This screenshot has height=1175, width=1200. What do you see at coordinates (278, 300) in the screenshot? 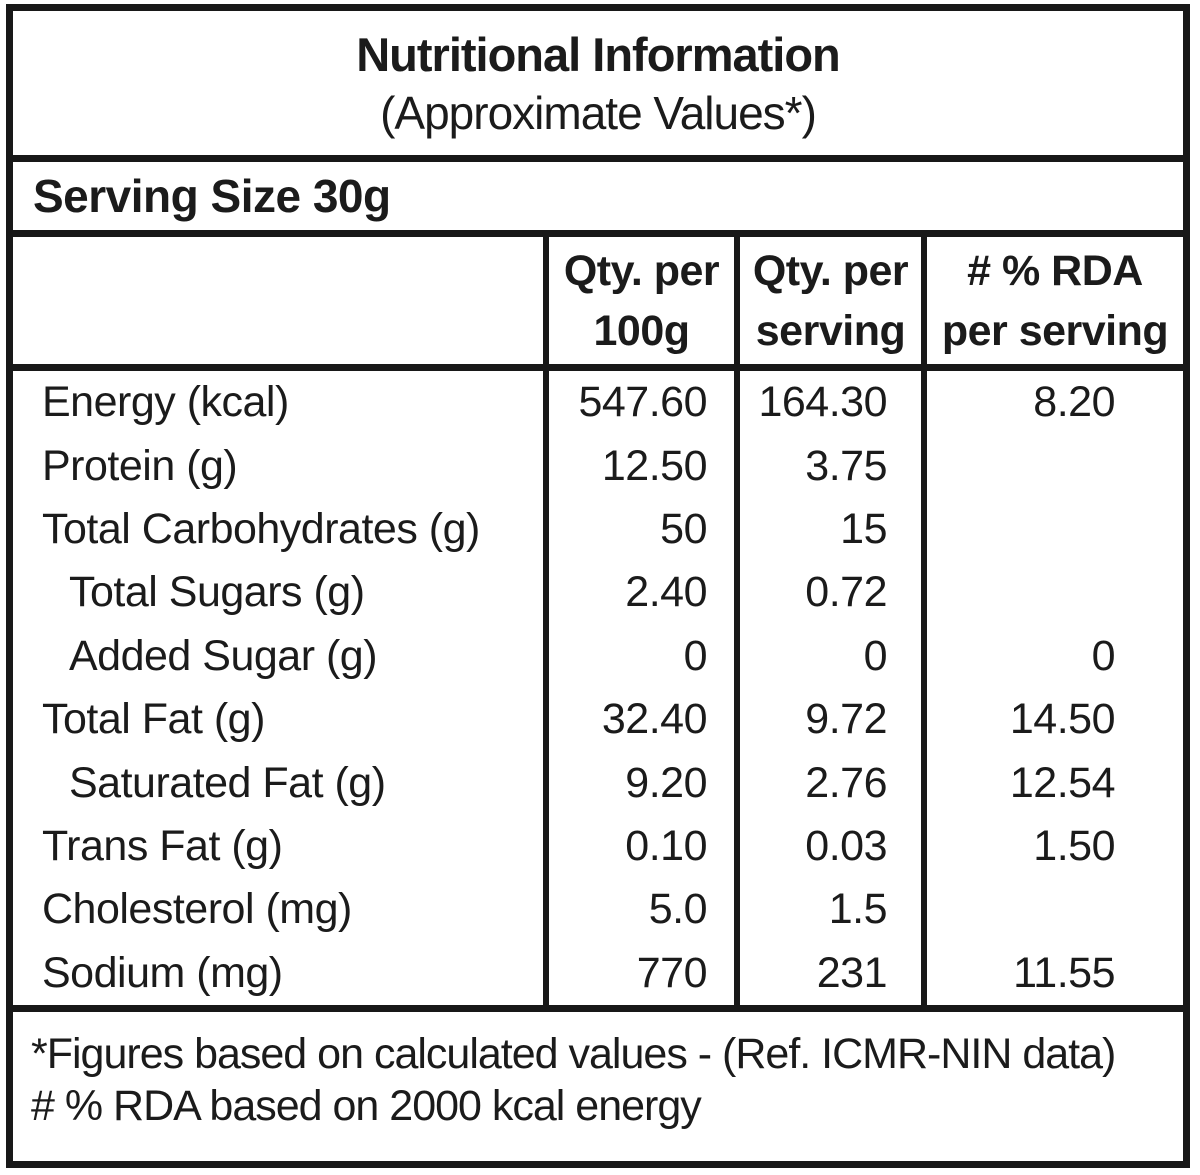
I see `header-nutrient-blank` at bounding box center [278, 300].